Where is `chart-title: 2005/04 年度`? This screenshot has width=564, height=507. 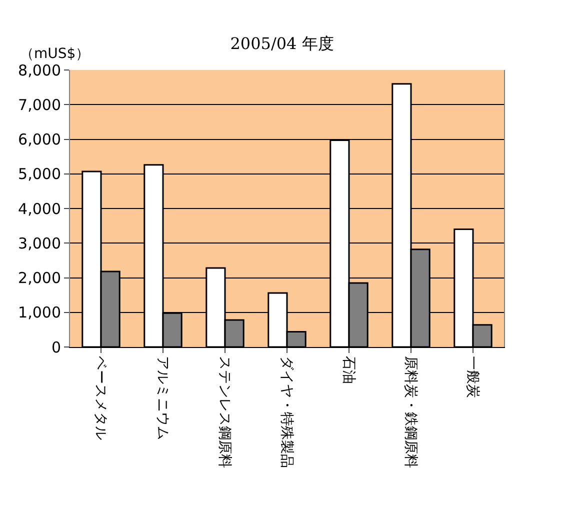
chart-title: 2005/04 年度 is located at coordinates (282, 44).